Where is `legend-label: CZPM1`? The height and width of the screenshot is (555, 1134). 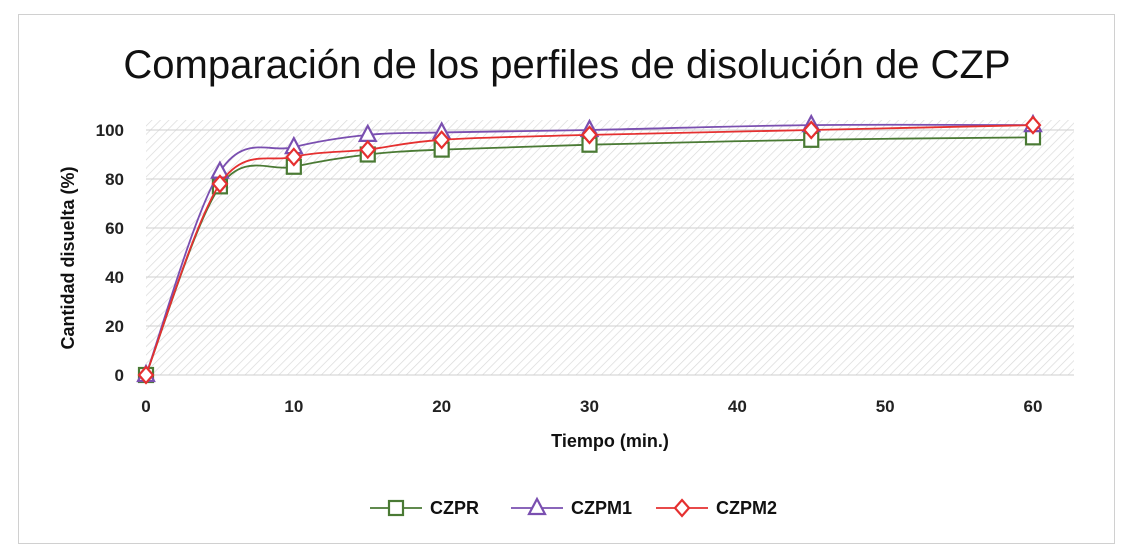
legend-label: CZPM1 is located at coordinates (601, 508).